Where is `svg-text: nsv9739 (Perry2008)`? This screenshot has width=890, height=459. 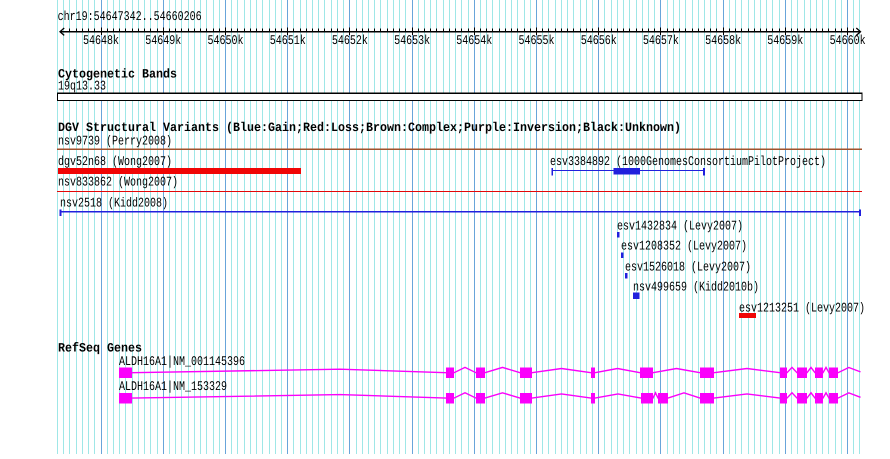
svg-text: nsv9739 (Perry2008) is located at coordinates (115, 141).